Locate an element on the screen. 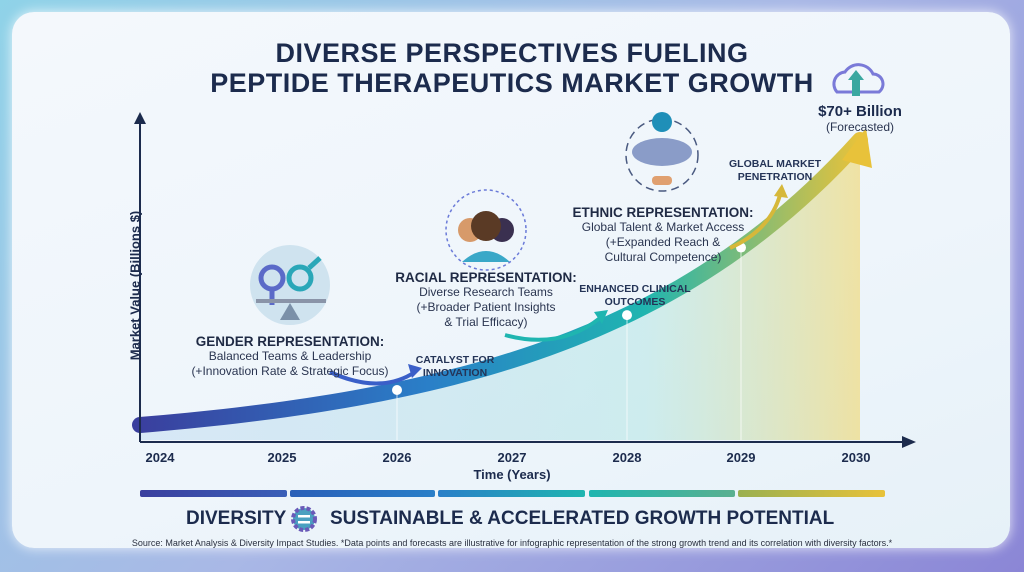  block-heading: GENDER REPRESENTATION: is located at coordinates (290, 341).